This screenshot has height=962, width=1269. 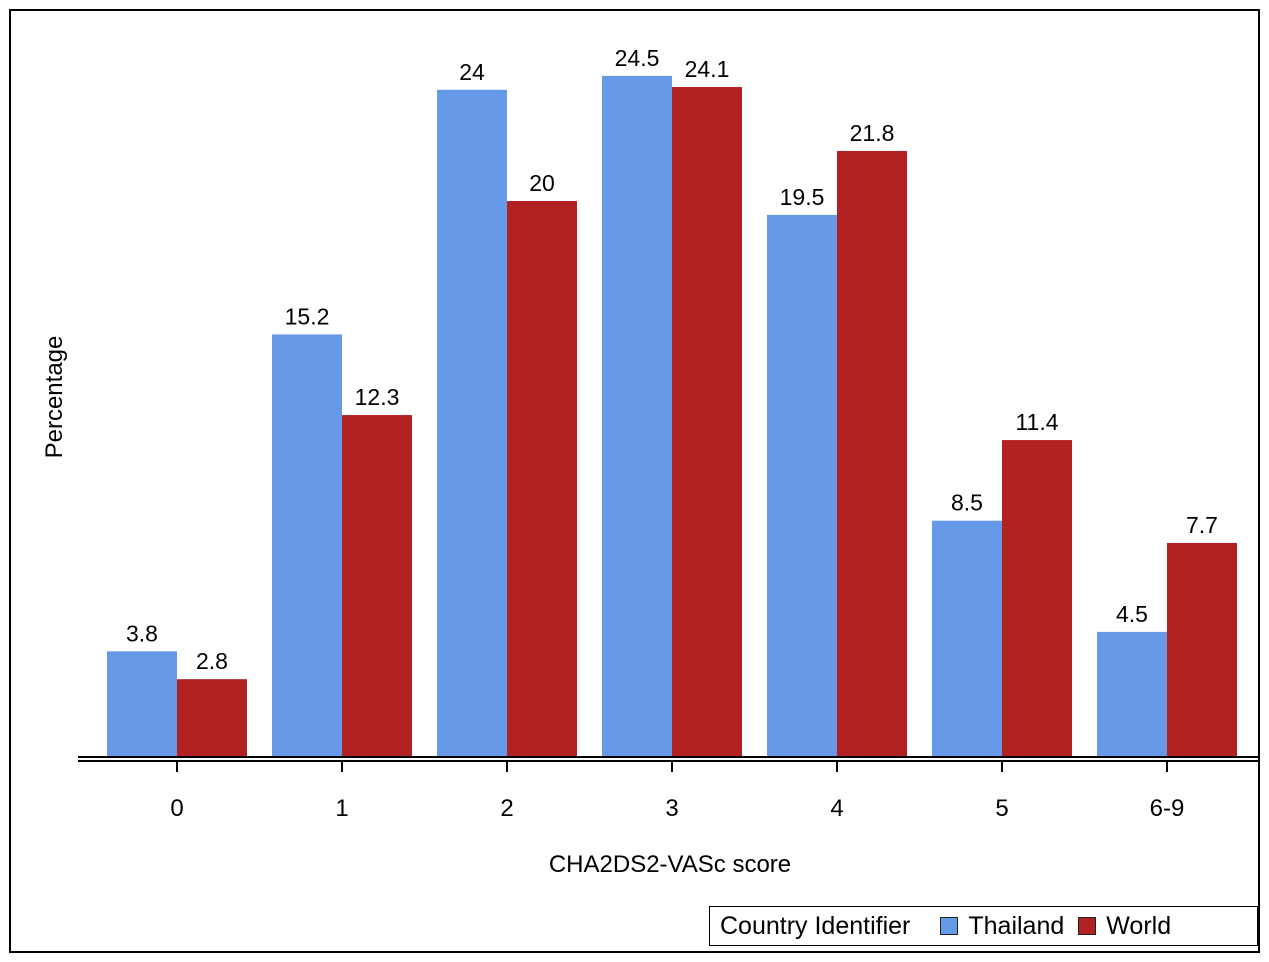 I want to click on data-label-thailand-5: 8.5, so click(x=967, y=503).